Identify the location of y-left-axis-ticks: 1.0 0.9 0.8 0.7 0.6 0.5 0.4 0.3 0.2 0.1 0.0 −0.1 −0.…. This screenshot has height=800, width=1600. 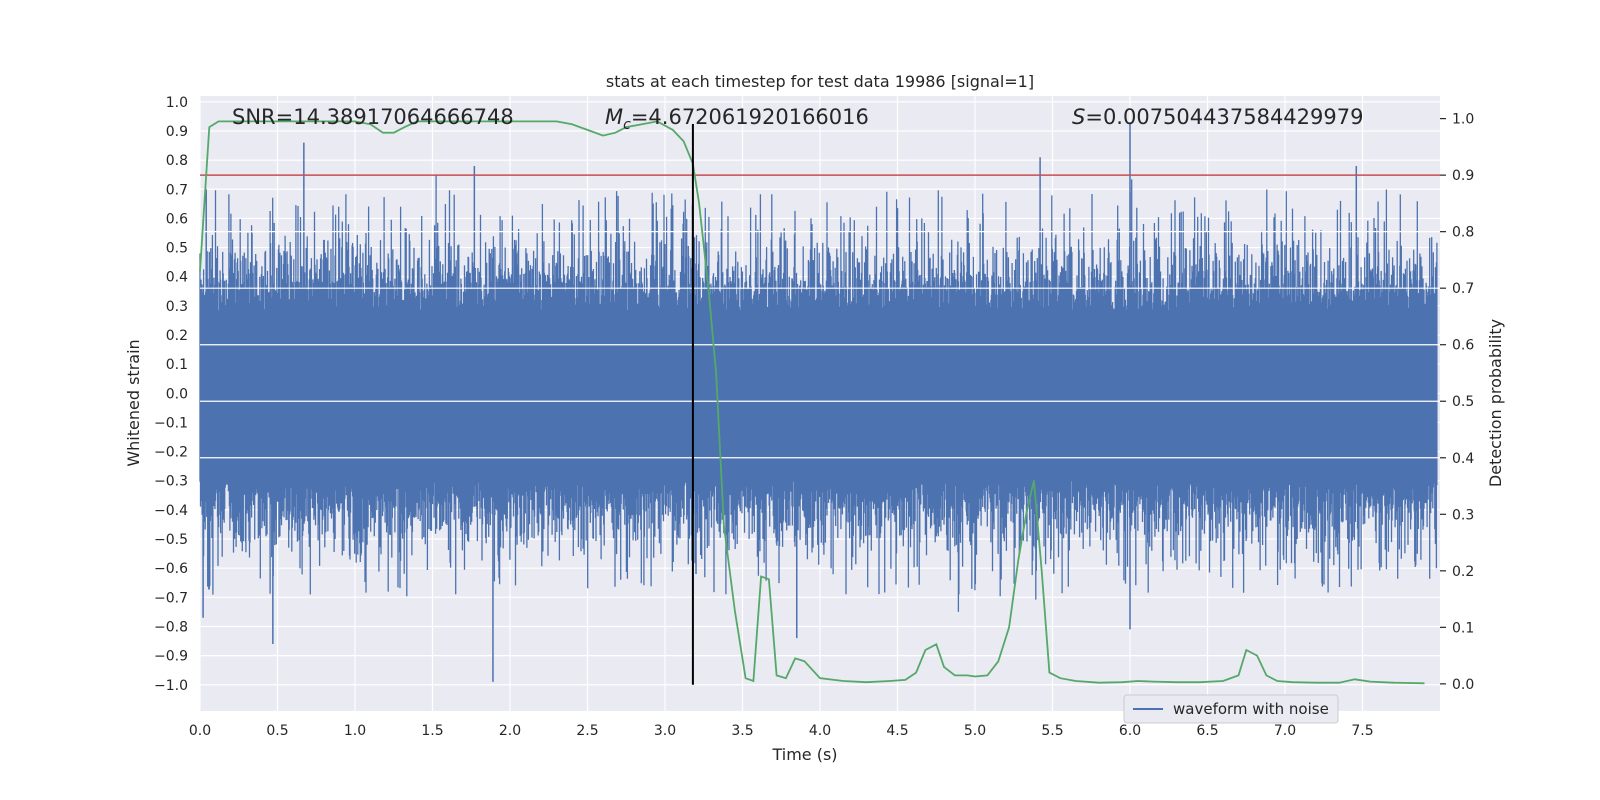
(171, 394).